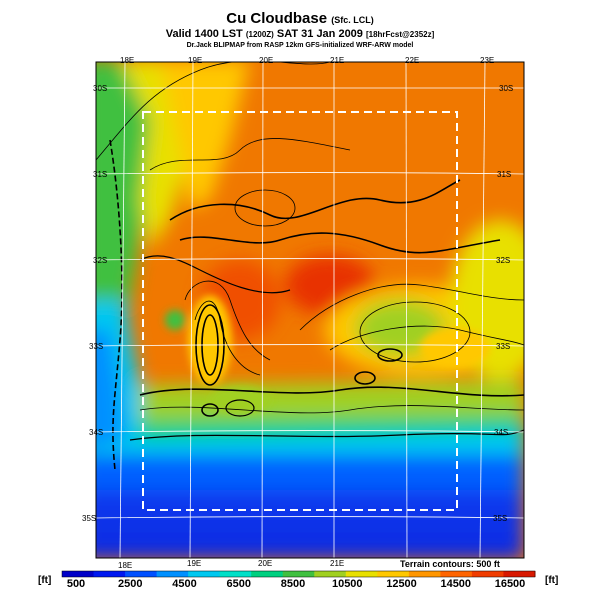 This screenshot has height=600, width=600. Describe the element at coordinates (510, 584) in the screenshot. I see `colorbar-tick-label: 16500` at that location.